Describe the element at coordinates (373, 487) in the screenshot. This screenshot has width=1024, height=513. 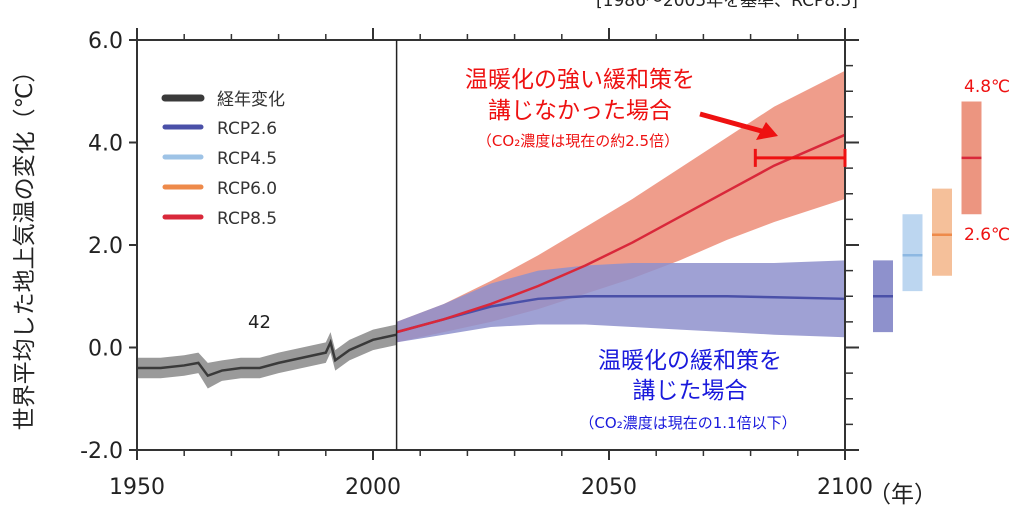
I see `x-tick-label: 2000` at that location.